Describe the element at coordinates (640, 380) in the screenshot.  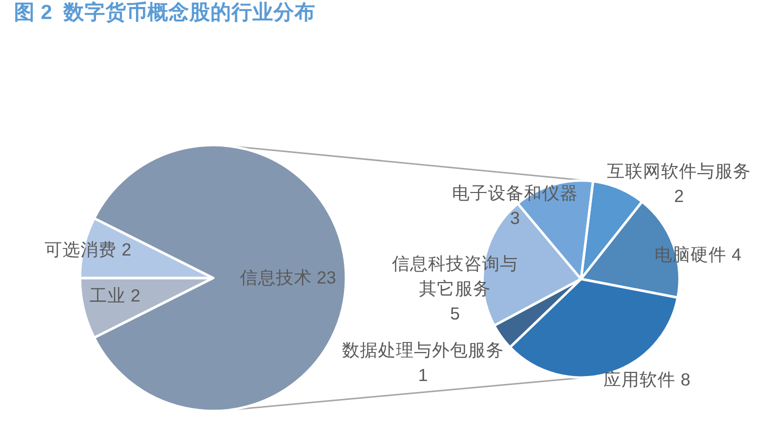
I see `slice-label: 应用软件` at that location.